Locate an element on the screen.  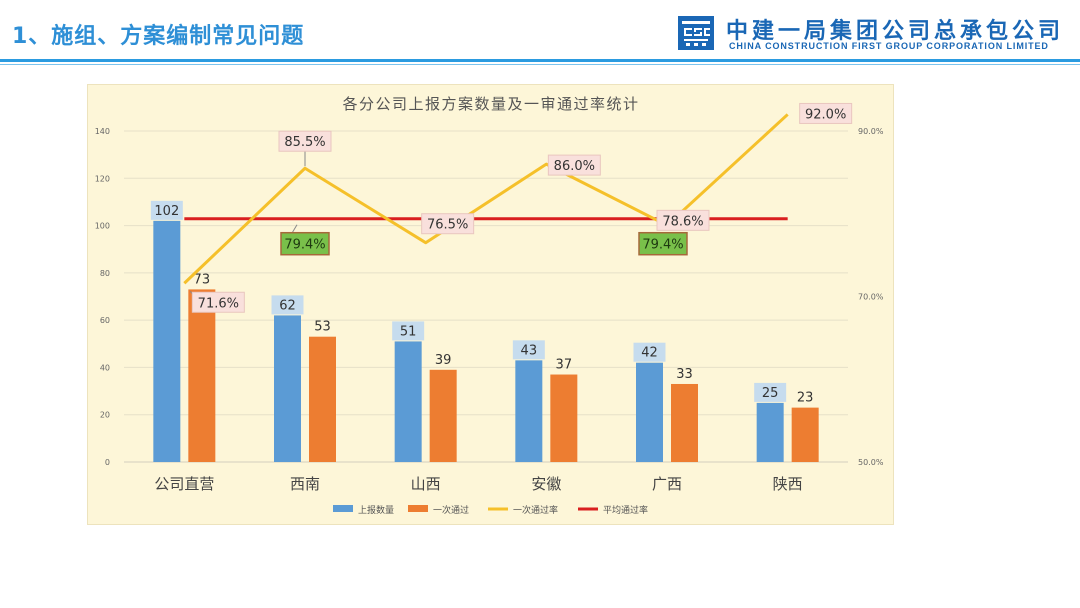
chart-title: 各分公司上报方案数量及一审通过率统计 is located at coordinates (490, 104).